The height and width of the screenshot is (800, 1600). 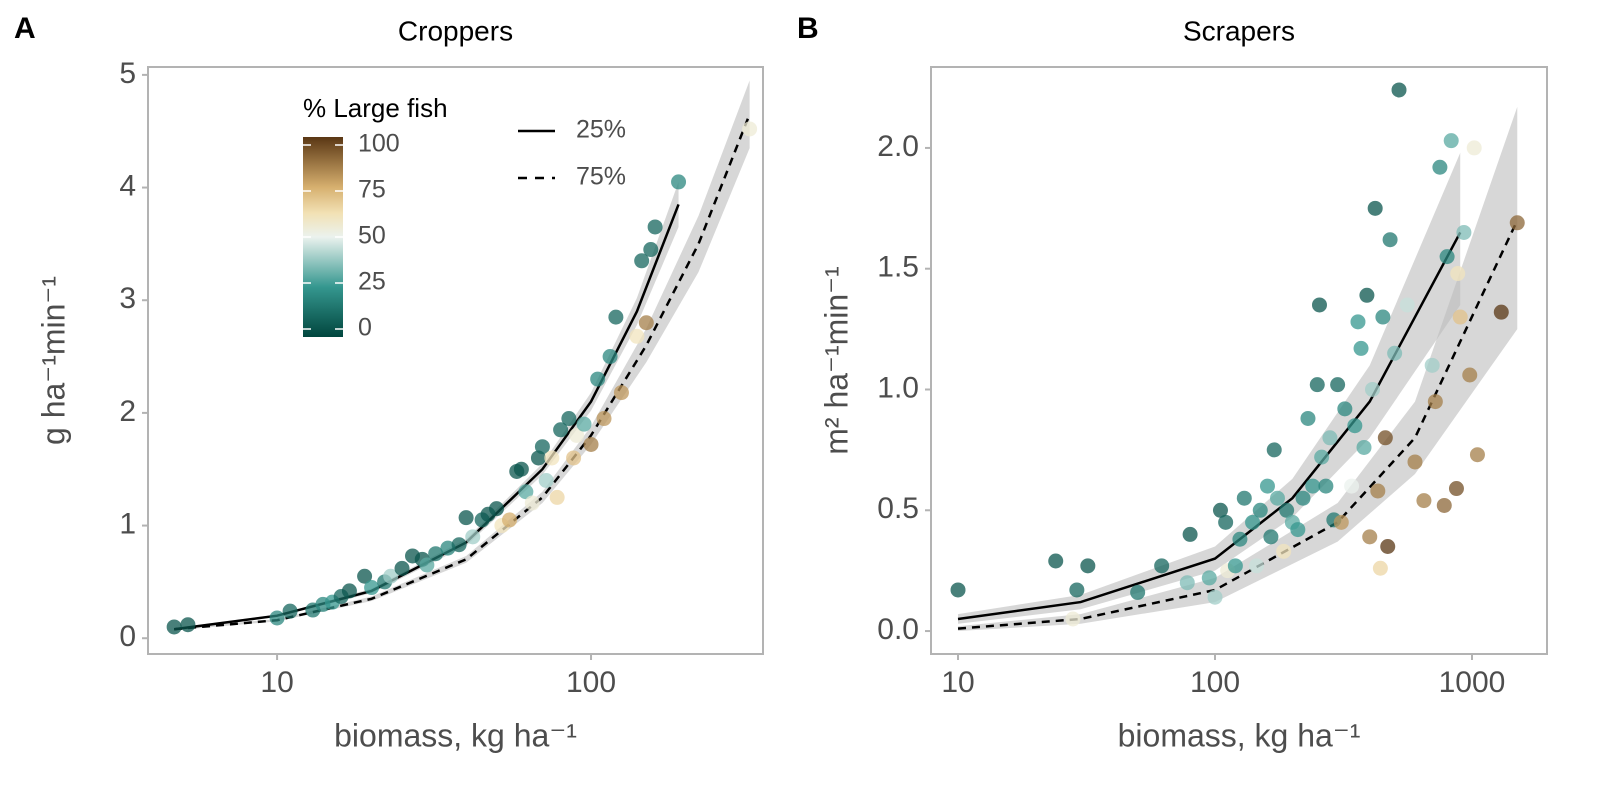 I want to click on y-tick-label: 4, so click(x=127, y=185).